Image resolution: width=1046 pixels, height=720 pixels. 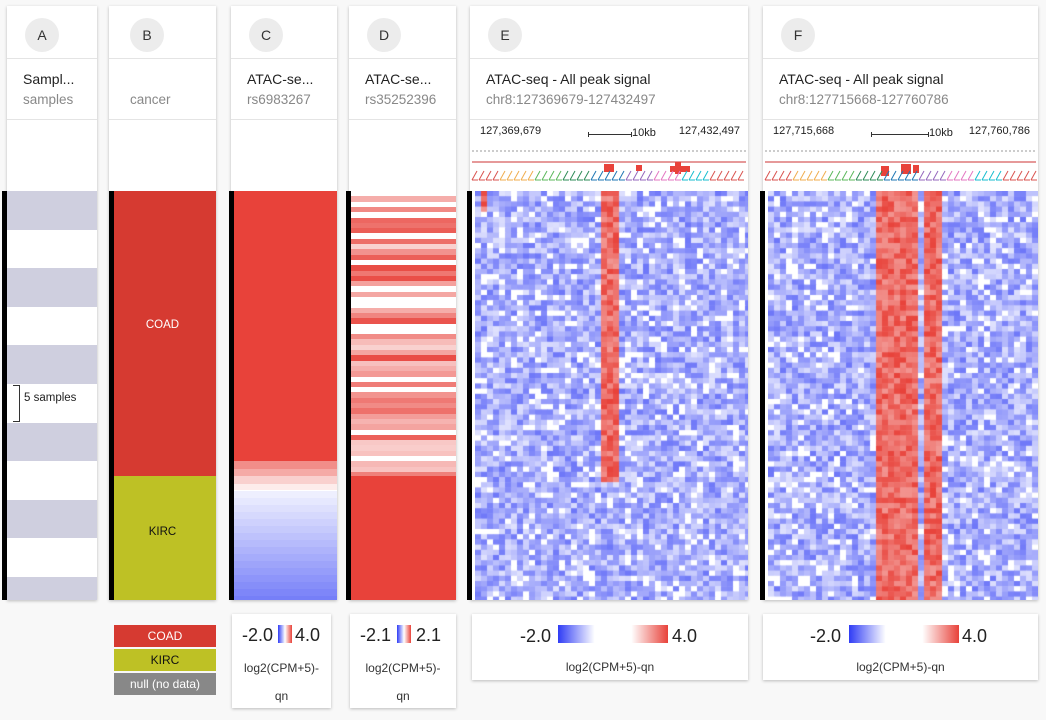 I want to click on cancer-kirc-block: KIRC, so click(x=162, y=538).